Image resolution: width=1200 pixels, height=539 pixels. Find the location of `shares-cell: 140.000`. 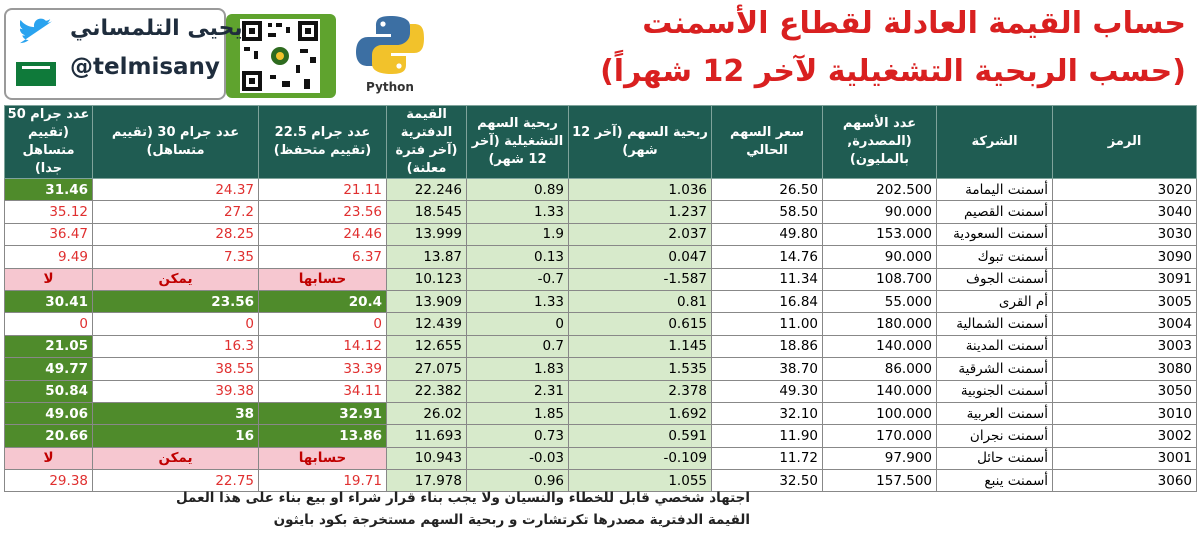

shares-cell: 140.000 is located at coordinates (879, 391).